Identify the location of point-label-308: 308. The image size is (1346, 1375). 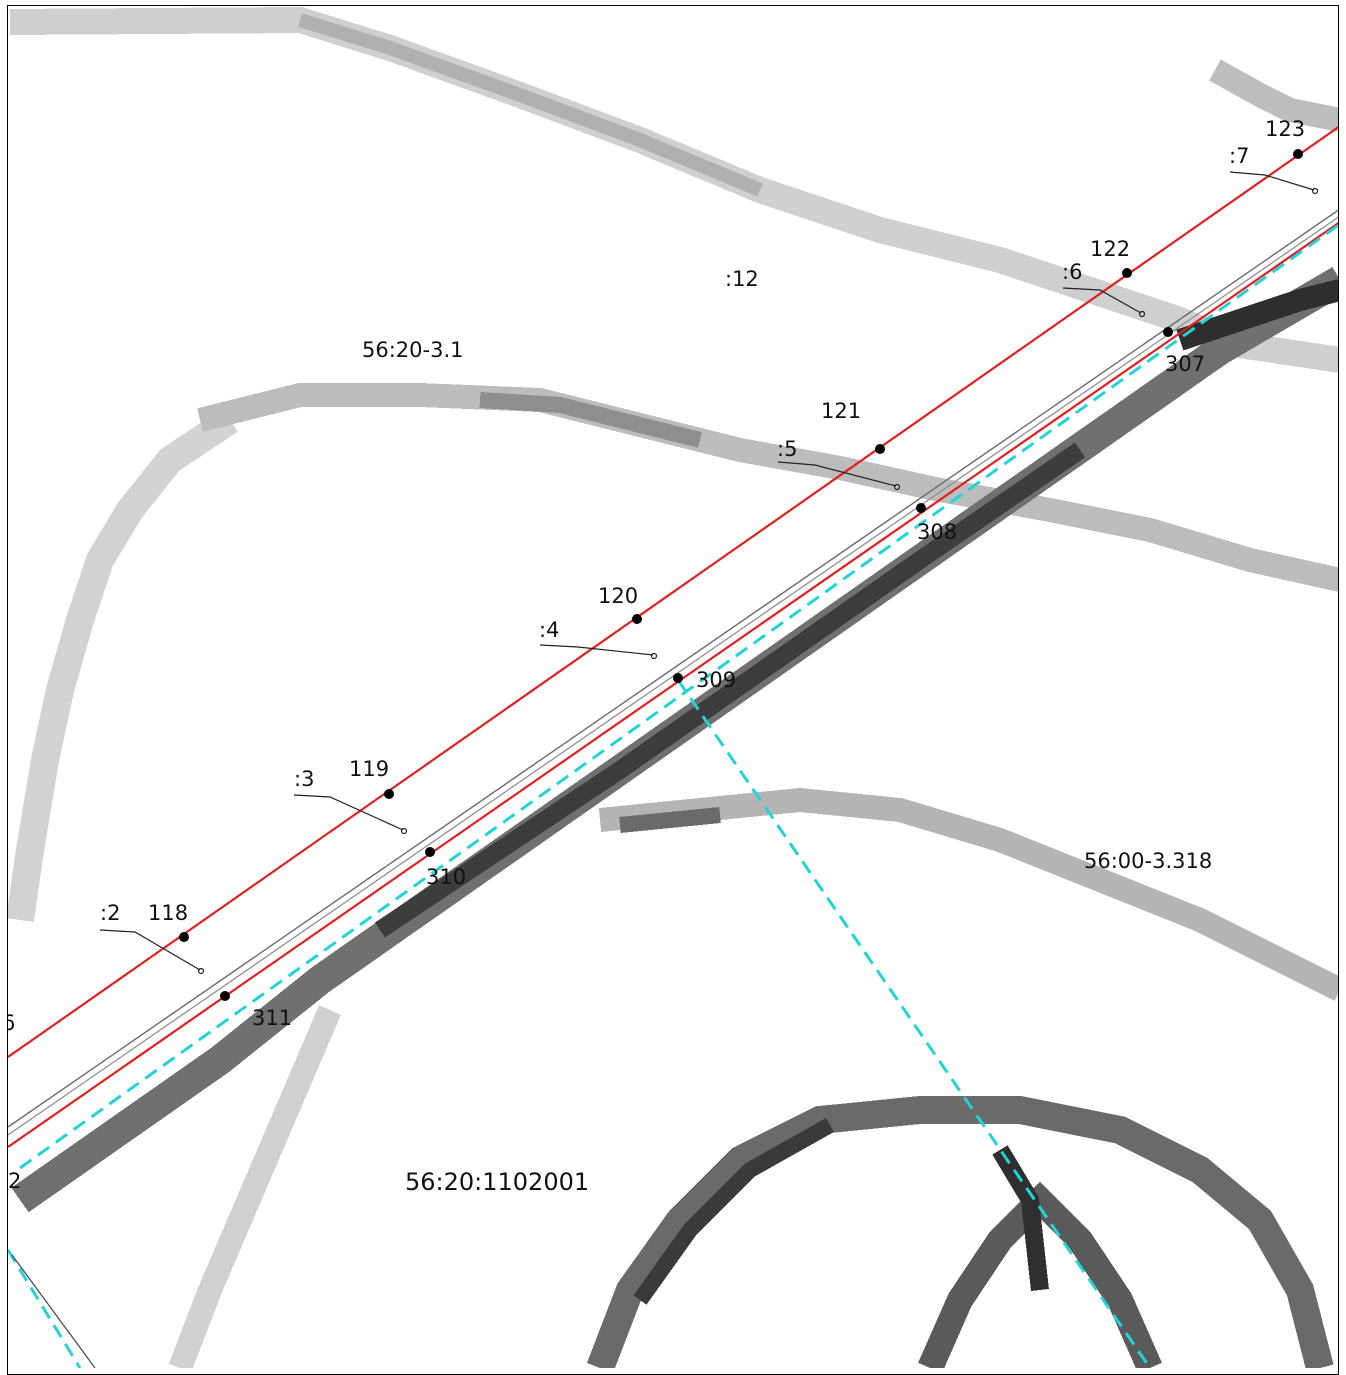
(937, 532).